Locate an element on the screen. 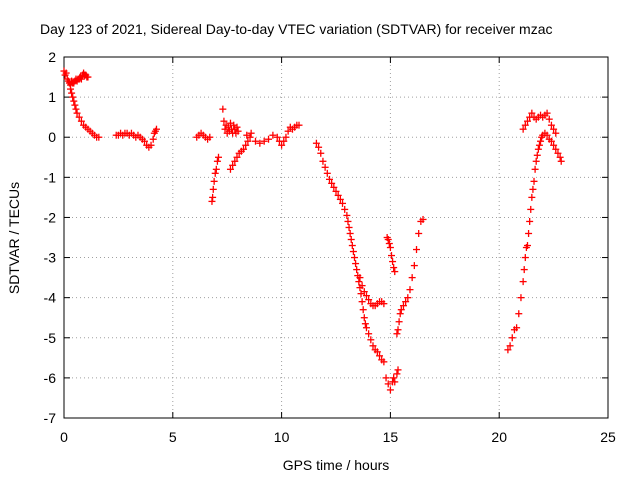 The width and height of the screenshot is (640, 480). y-tick-label: -2 is located at coordinates (50, 217).